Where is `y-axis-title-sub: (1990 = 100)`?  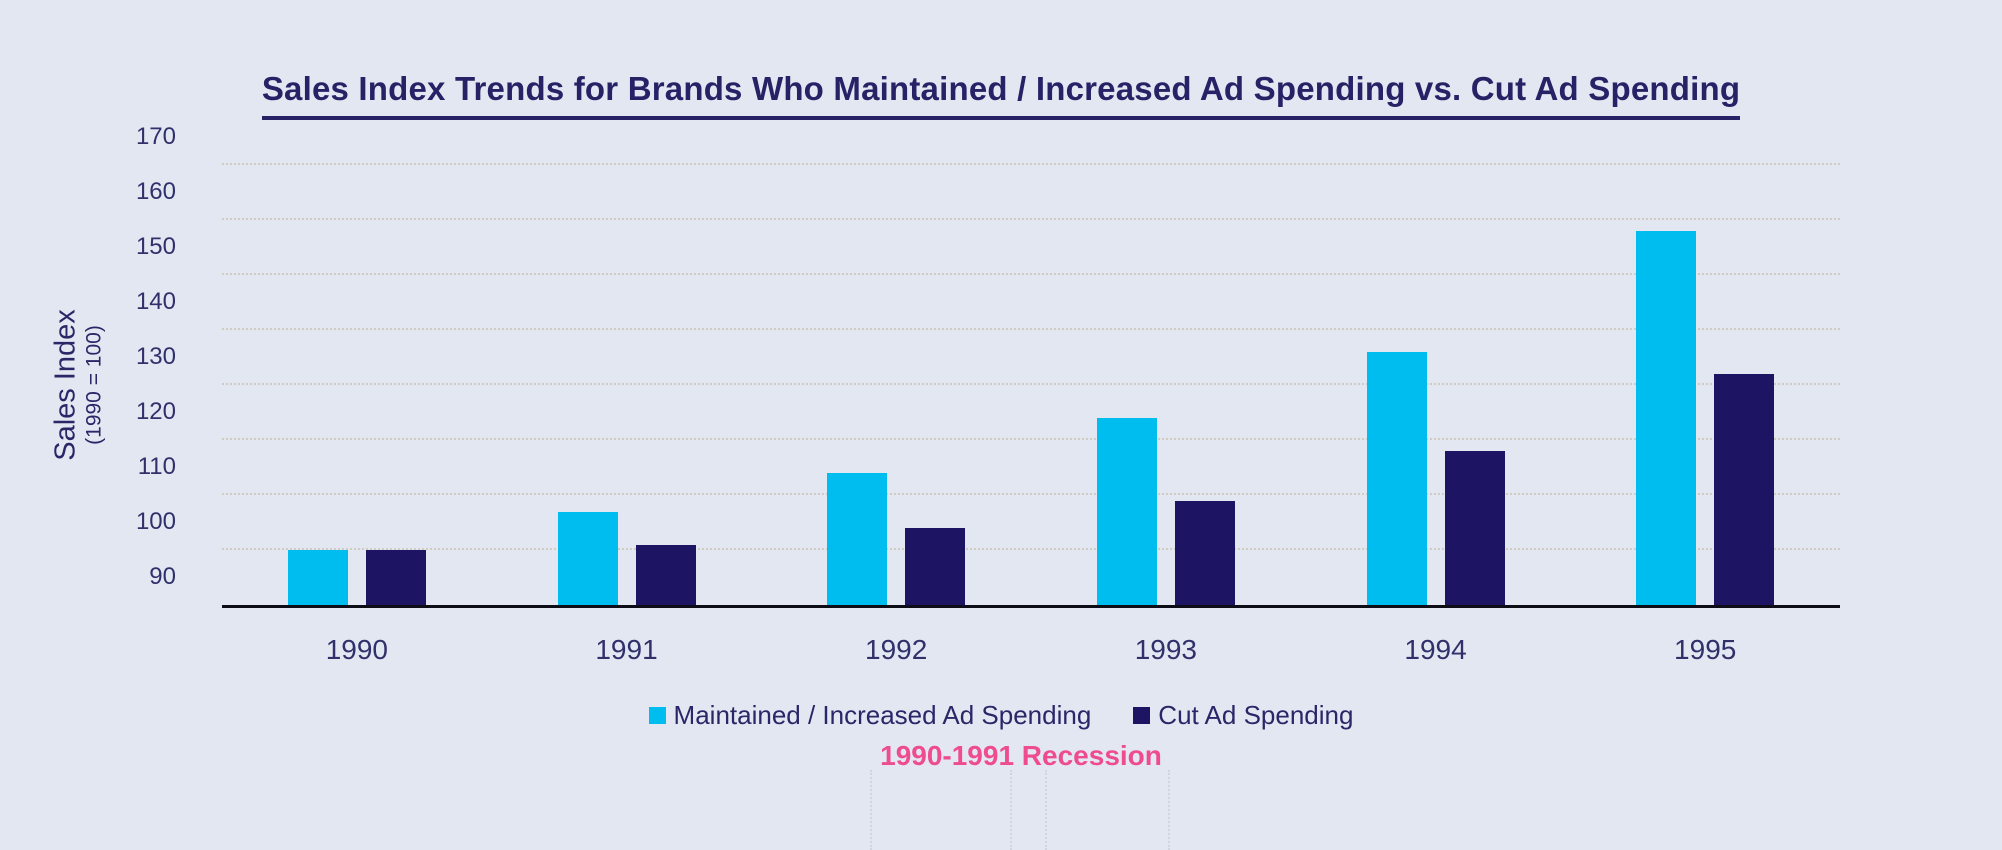
y-axis-title-sub: (1990 = 100) is located at coordinates (94, 385).